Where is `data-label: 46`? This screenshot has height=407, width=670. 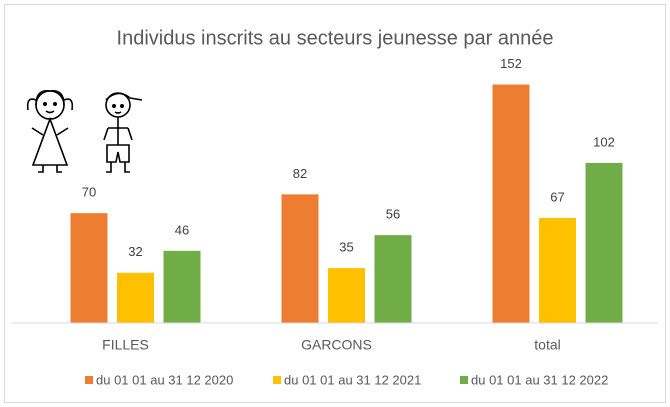
data-label: 46 is located at coordinates (182, 229).